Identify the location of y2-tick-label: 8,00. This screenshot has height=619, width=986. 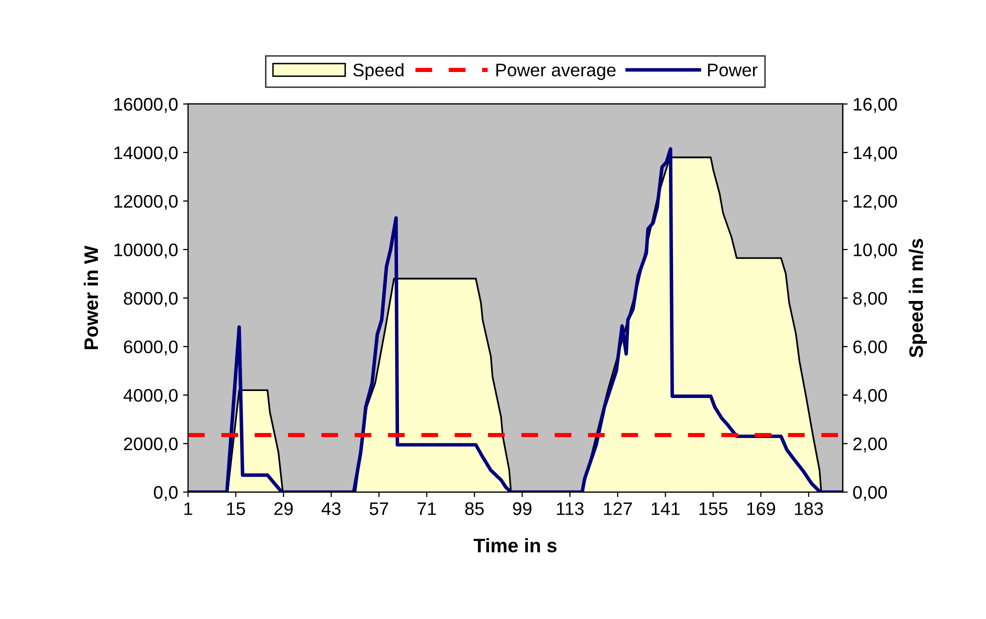
(870, 299).